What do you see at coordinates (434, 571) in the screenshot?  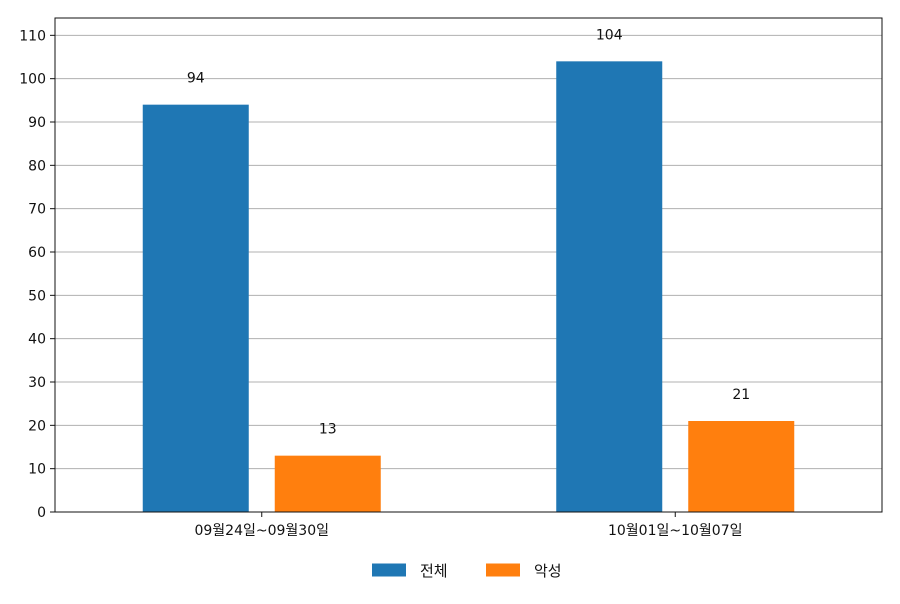 I see `legend-label: 전체` at bounding box center [434, 571].